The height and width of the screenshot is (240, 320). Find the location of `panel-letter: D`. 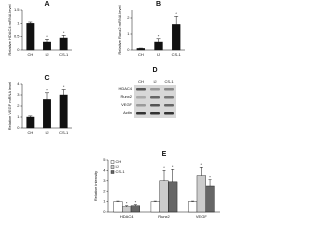

panel-letter: D is located at coordinates (154, 70).